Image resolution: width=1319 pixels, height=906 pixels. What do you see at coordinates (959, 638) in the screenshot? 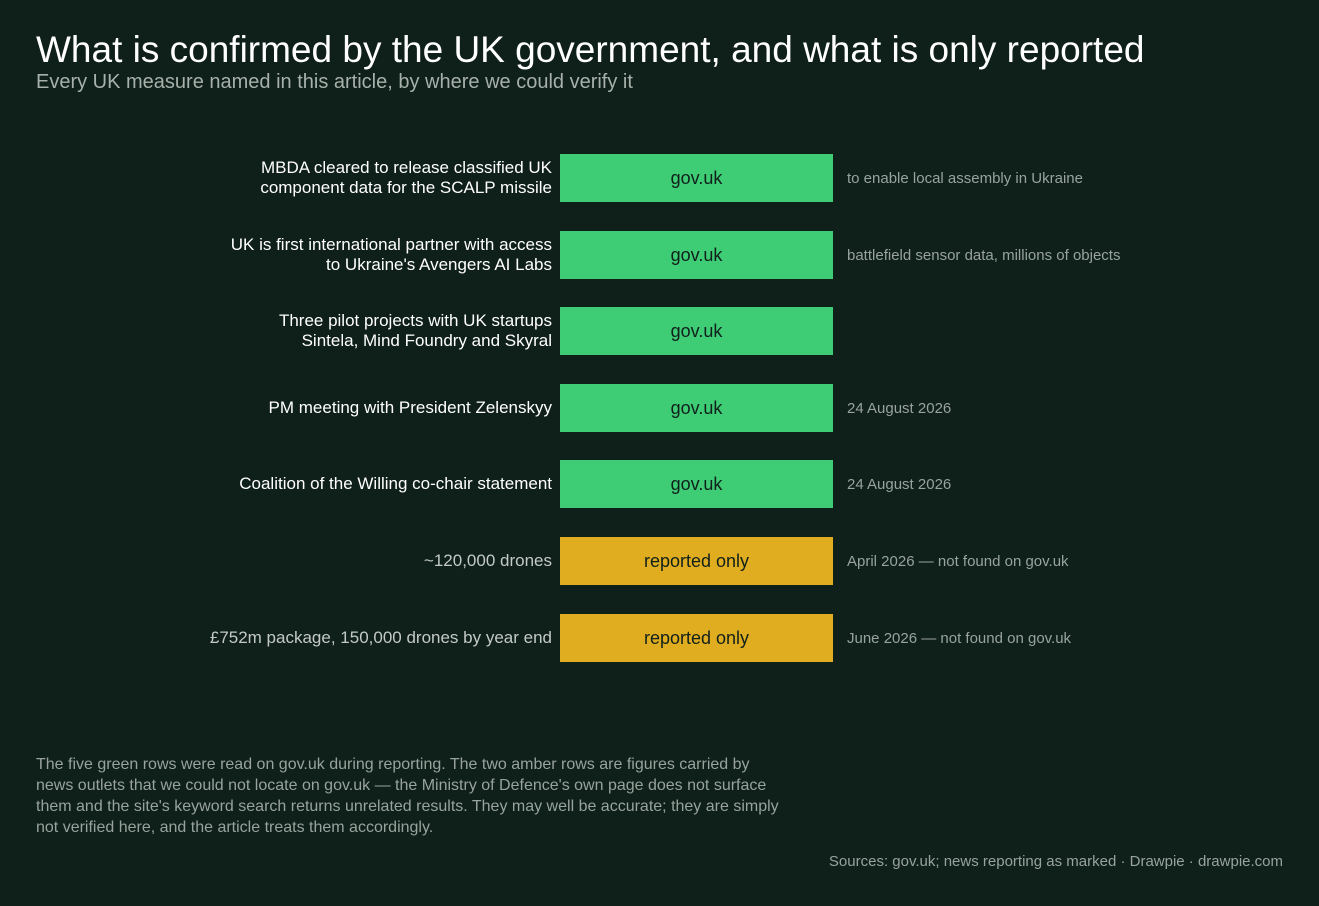
I see `row-note: June 2026 — not found on gov.uk` at bounding box center [959, 638].